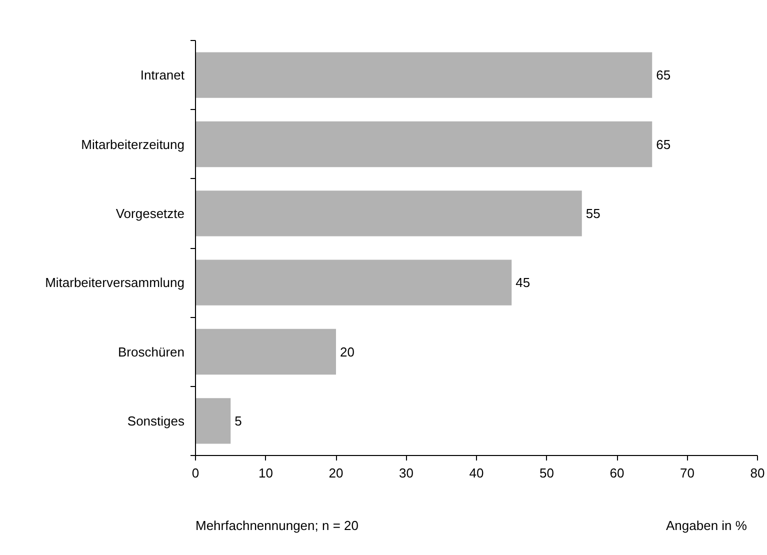 The image size is (767, 555). I want to click on data-label: 55, so click(593, 213).